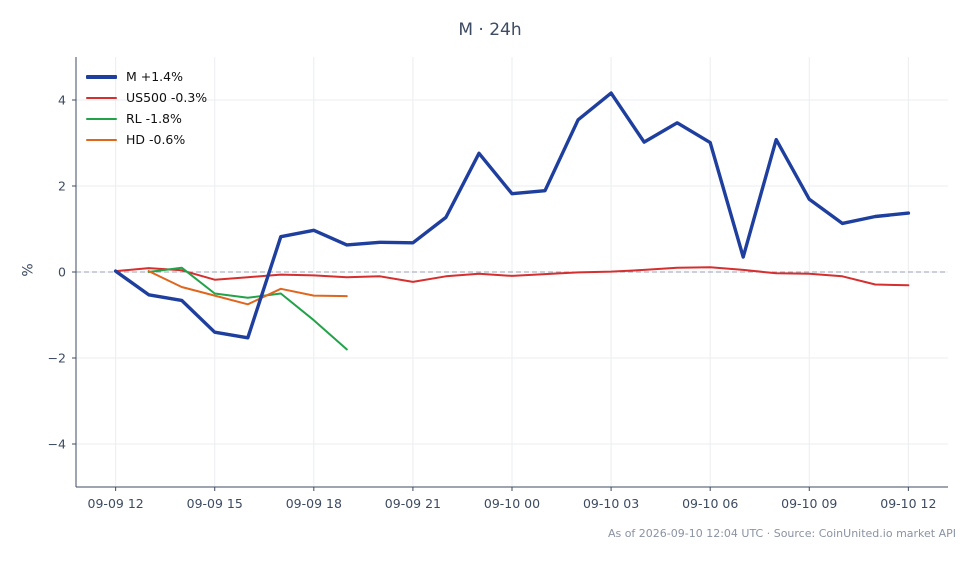 This screenshot has height=564, width=980. Describe the element at coordinates (28, 270) in the screenshot. I see `y-axis-label: %` at that location.